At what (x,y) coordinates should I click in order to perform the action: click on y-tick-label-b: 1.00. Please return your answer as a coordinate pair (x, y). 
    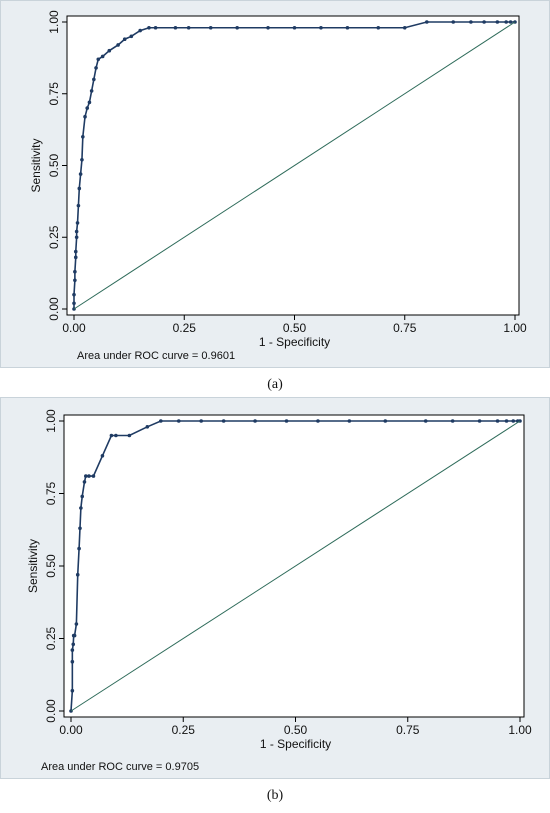
    Looking at the image, I should click on (51, 421).